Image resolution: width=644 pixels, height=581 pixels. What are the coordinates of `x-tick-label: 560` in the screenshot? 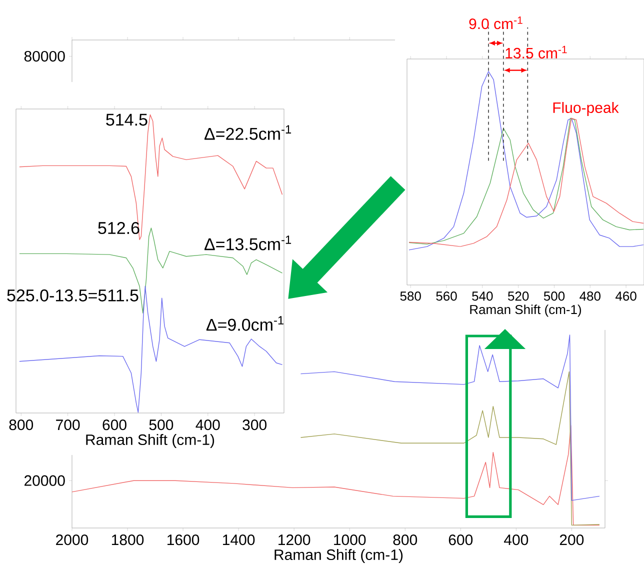 It's located at (446, 296).